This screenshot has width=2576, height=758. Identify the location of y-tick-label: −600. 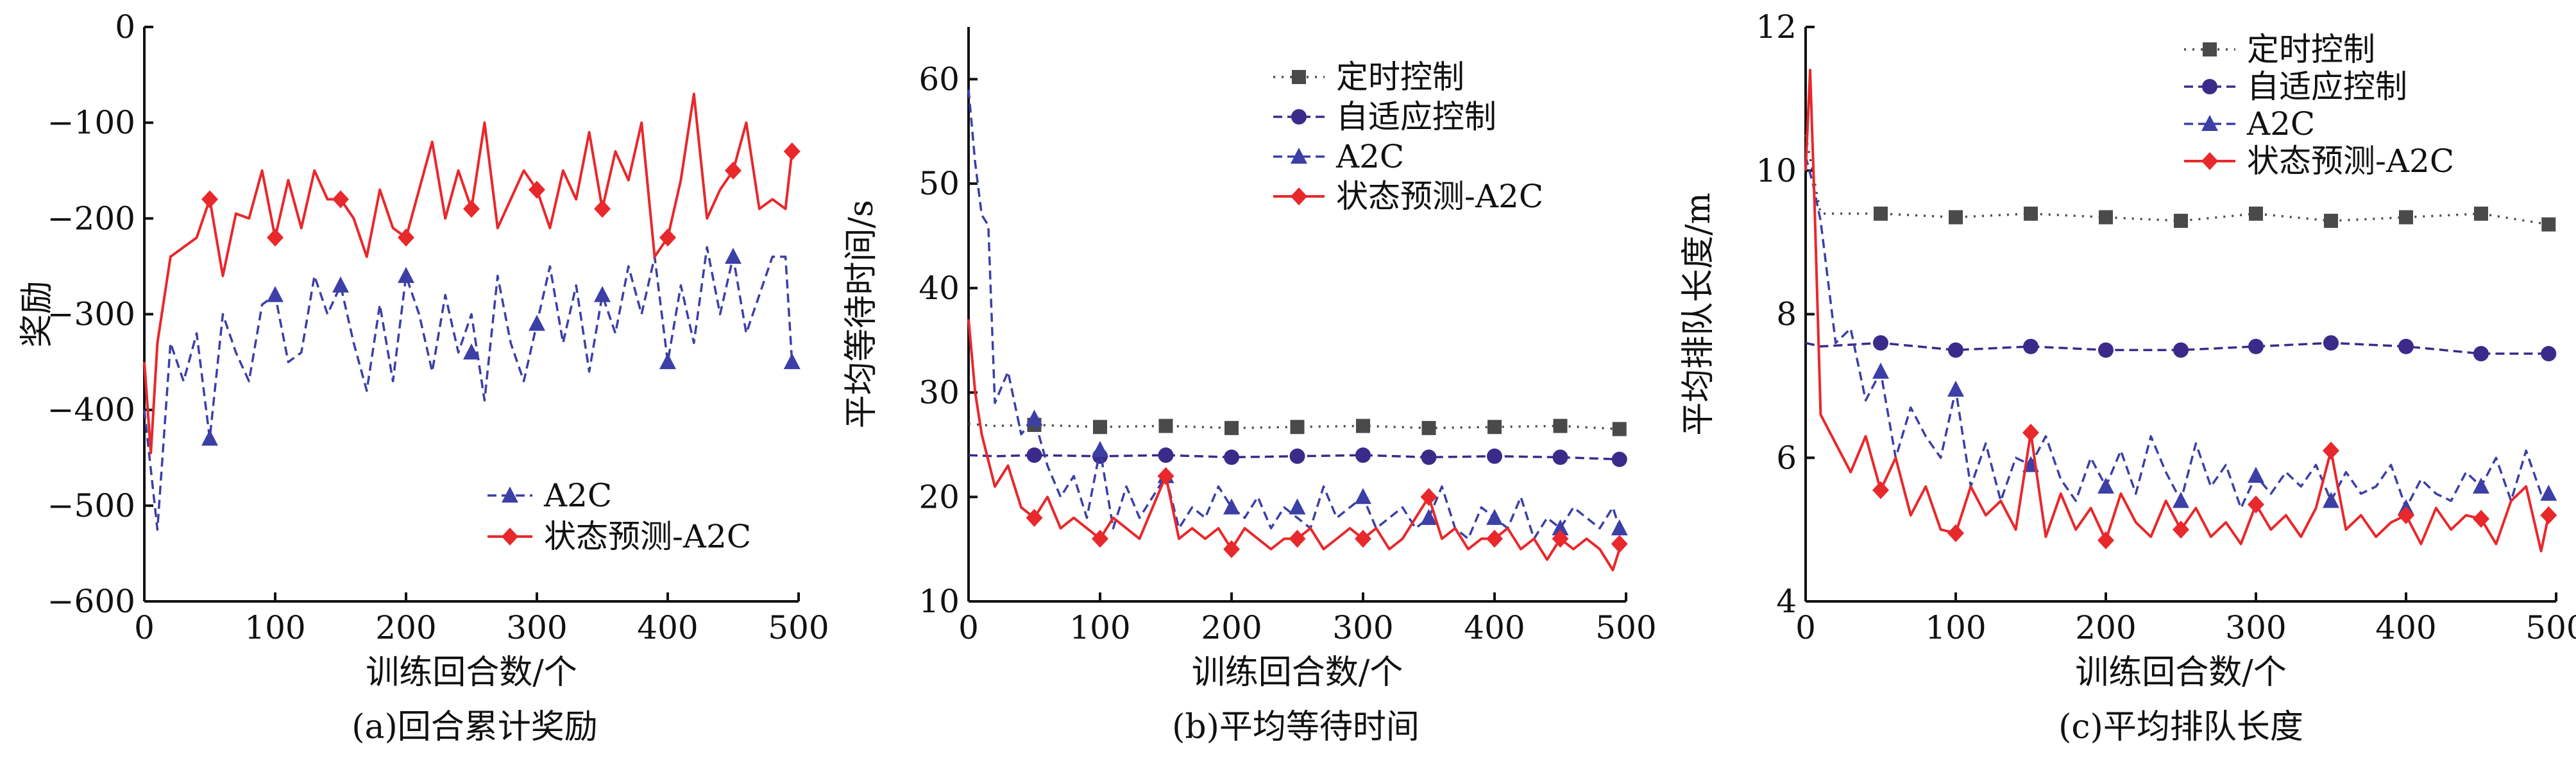
(91, 601).